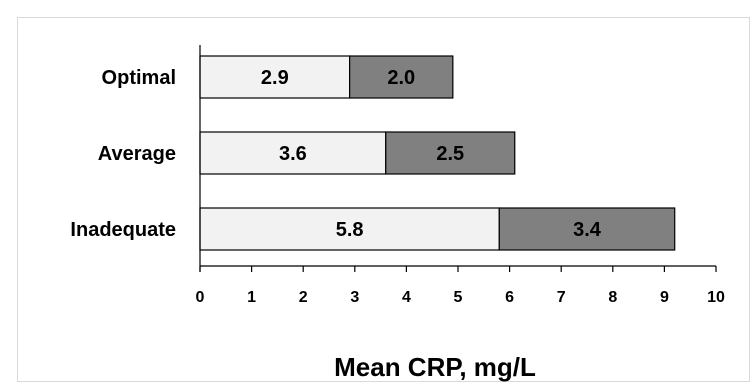 The width and height of the screenshot is (753, 385). What do you see at coordinates (458, 297) in the screenshot?
I see `x-tick-label: 5` at bounding box center [458, 297].